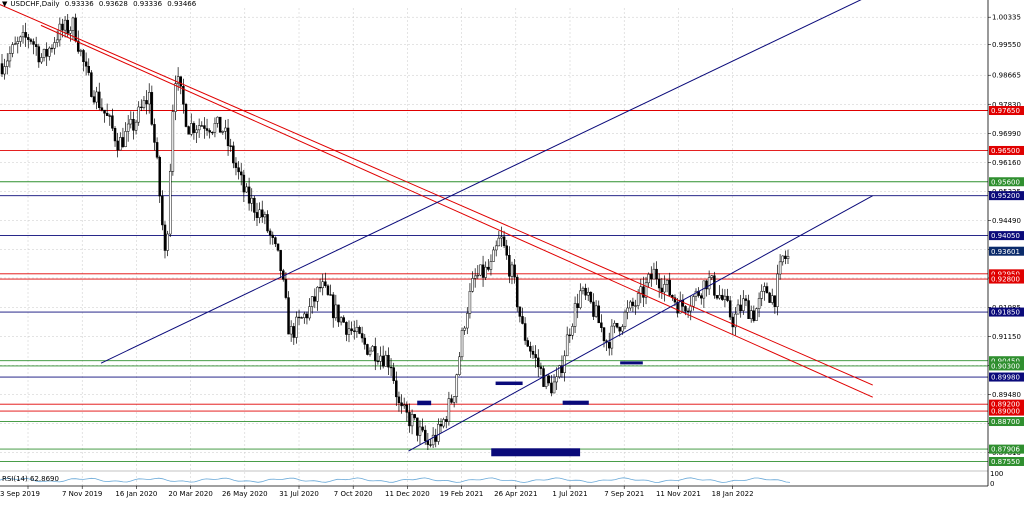 The width and height of the screenshot is (1024, 505). Describe the element at coordinates (1006, 163) in the screenshot. I see `price-tick-label: 0.96160` at that location.